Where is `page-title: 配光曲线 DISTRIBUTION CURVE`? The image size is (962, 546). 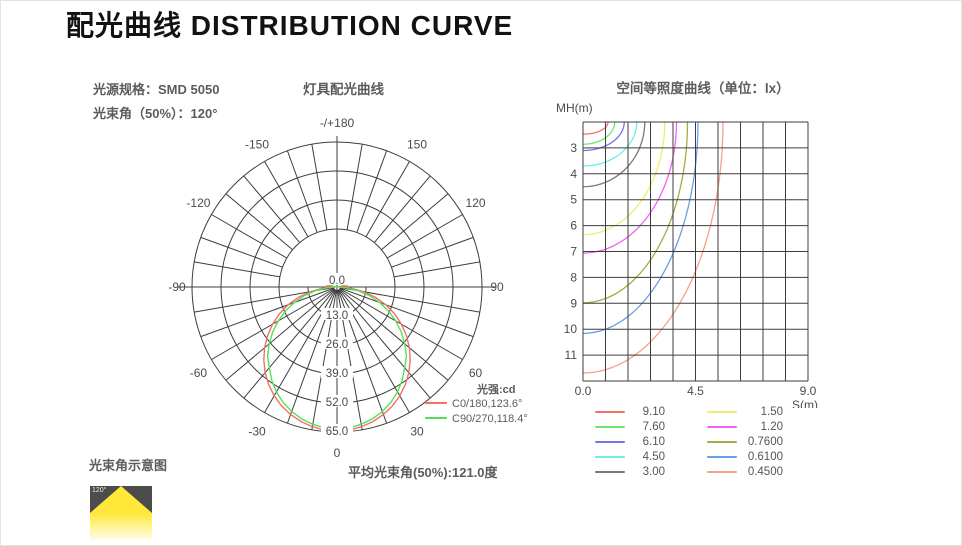
page-title: 配光曲线 DISTRIBUTION CURVE is located at coordinates (290, 25).